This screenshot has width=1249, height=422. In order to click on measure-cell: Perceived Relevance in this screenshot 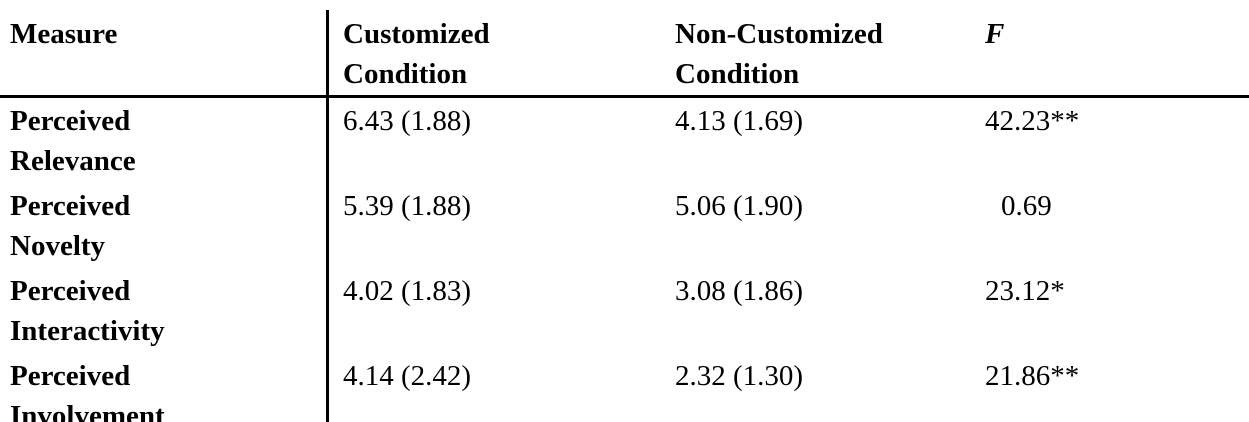, I will do `click(73, 141)`.